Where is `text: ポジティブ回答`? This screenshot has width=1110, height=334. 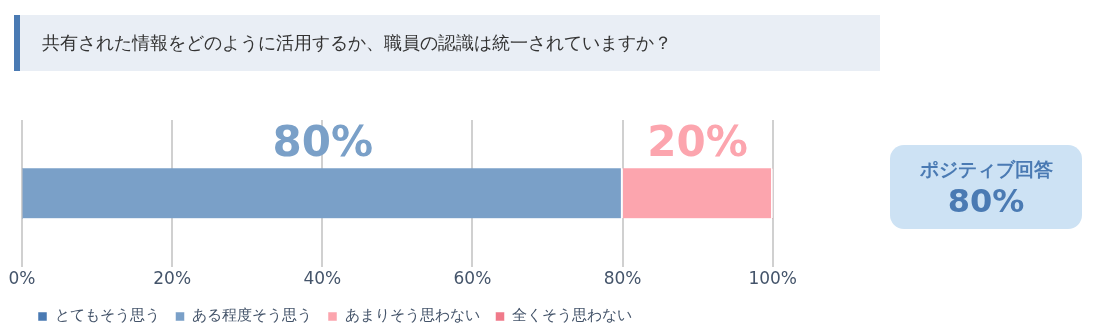 text: ポジティブ回答 is located at coordinates (986, 169).